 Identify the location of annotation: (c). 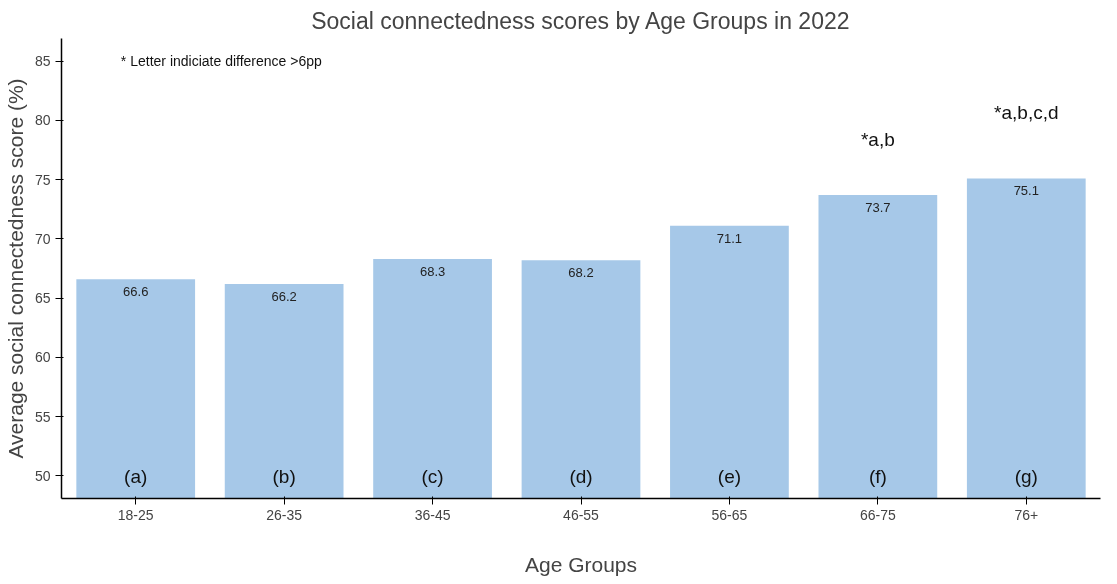
(432, 476).